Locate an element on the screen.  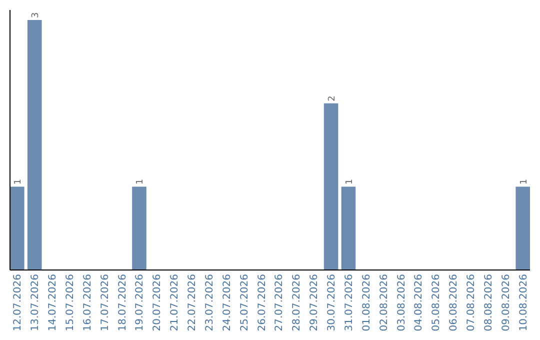
x-tick-label: 16.07.2026 is located at coordinates (88, 303).